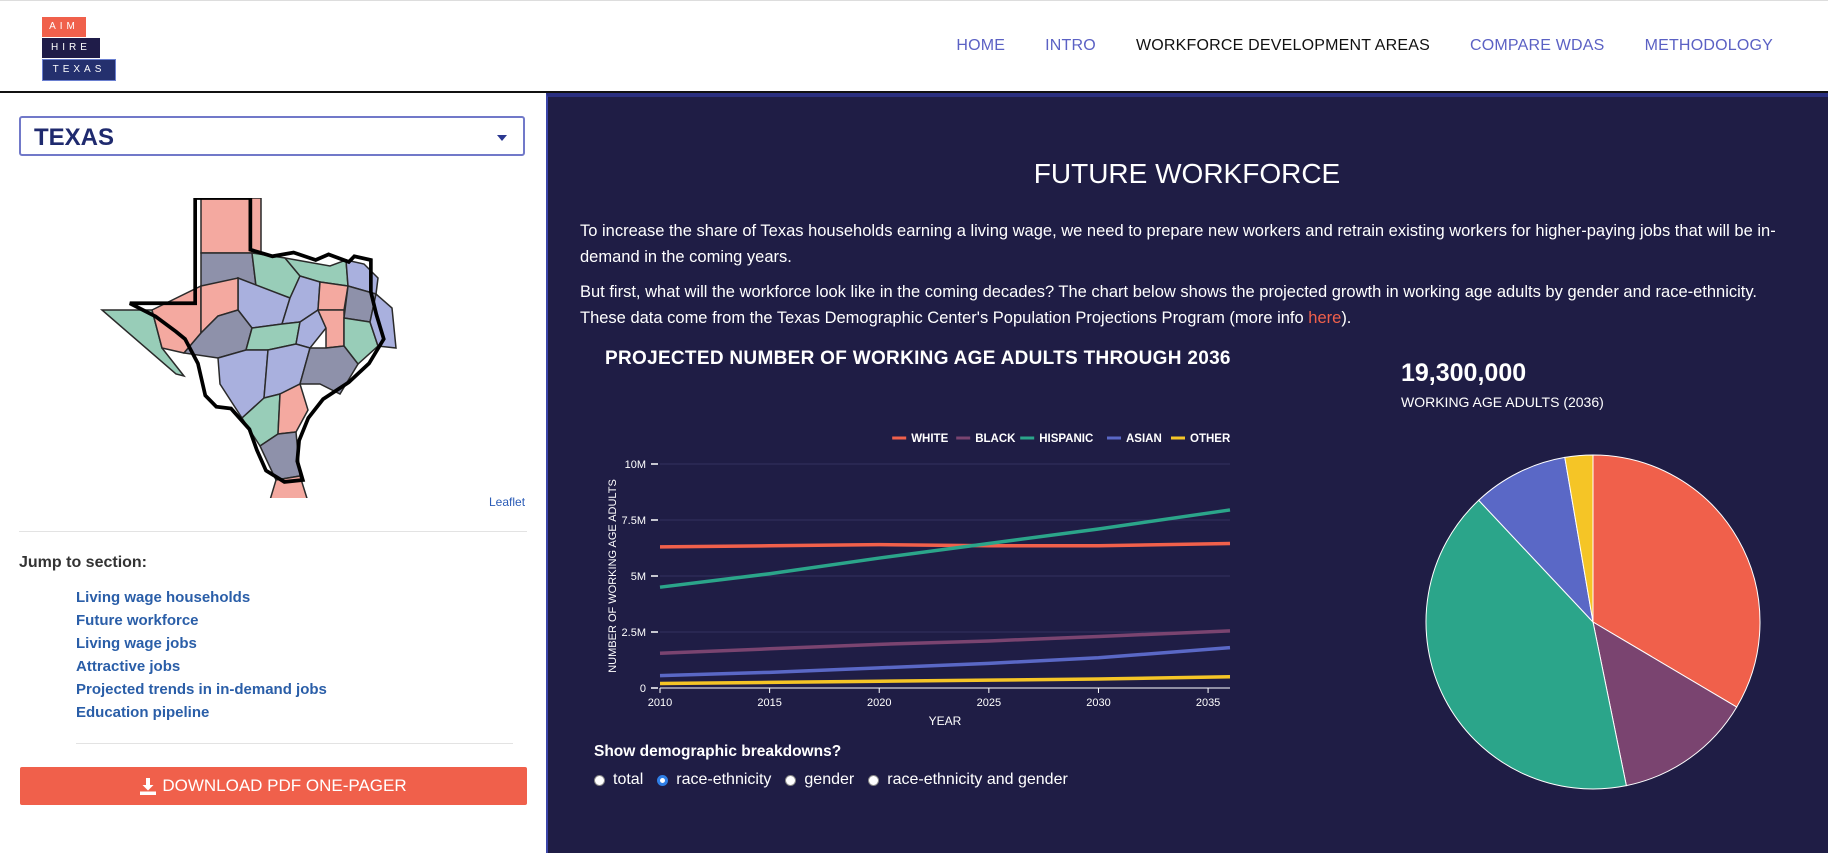 The width and height of the screenshot is (1828, 853). What do you see at coordinates (879, 703) in the screenshot?
I see `x-tick-label: 2020` at bounding box center [879, 703].